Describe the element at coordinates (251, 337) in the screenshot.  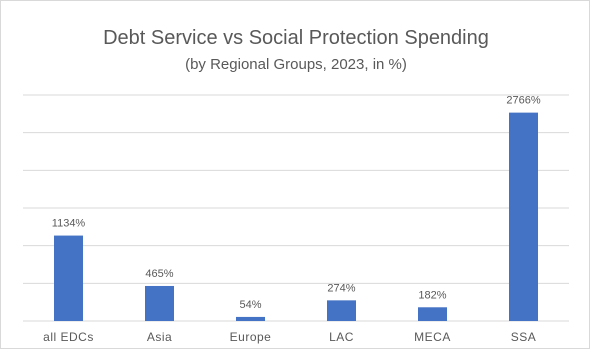
I see `category-label: Europe` at that location.